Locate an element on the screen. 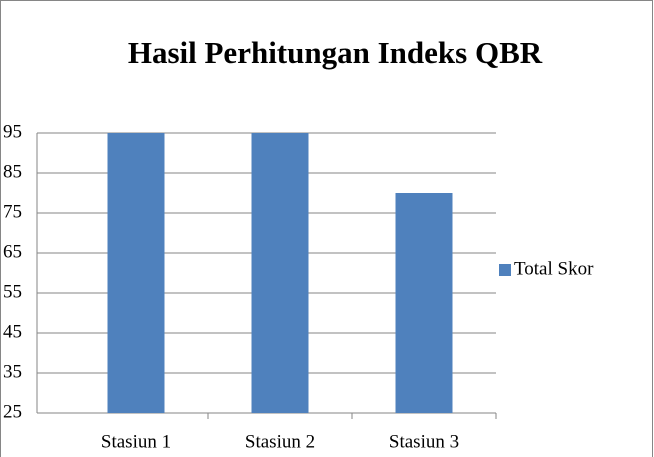 The width and height of the screenshot is (654, 457). y-tick-label: 85 is located at coordinates (12, 171).